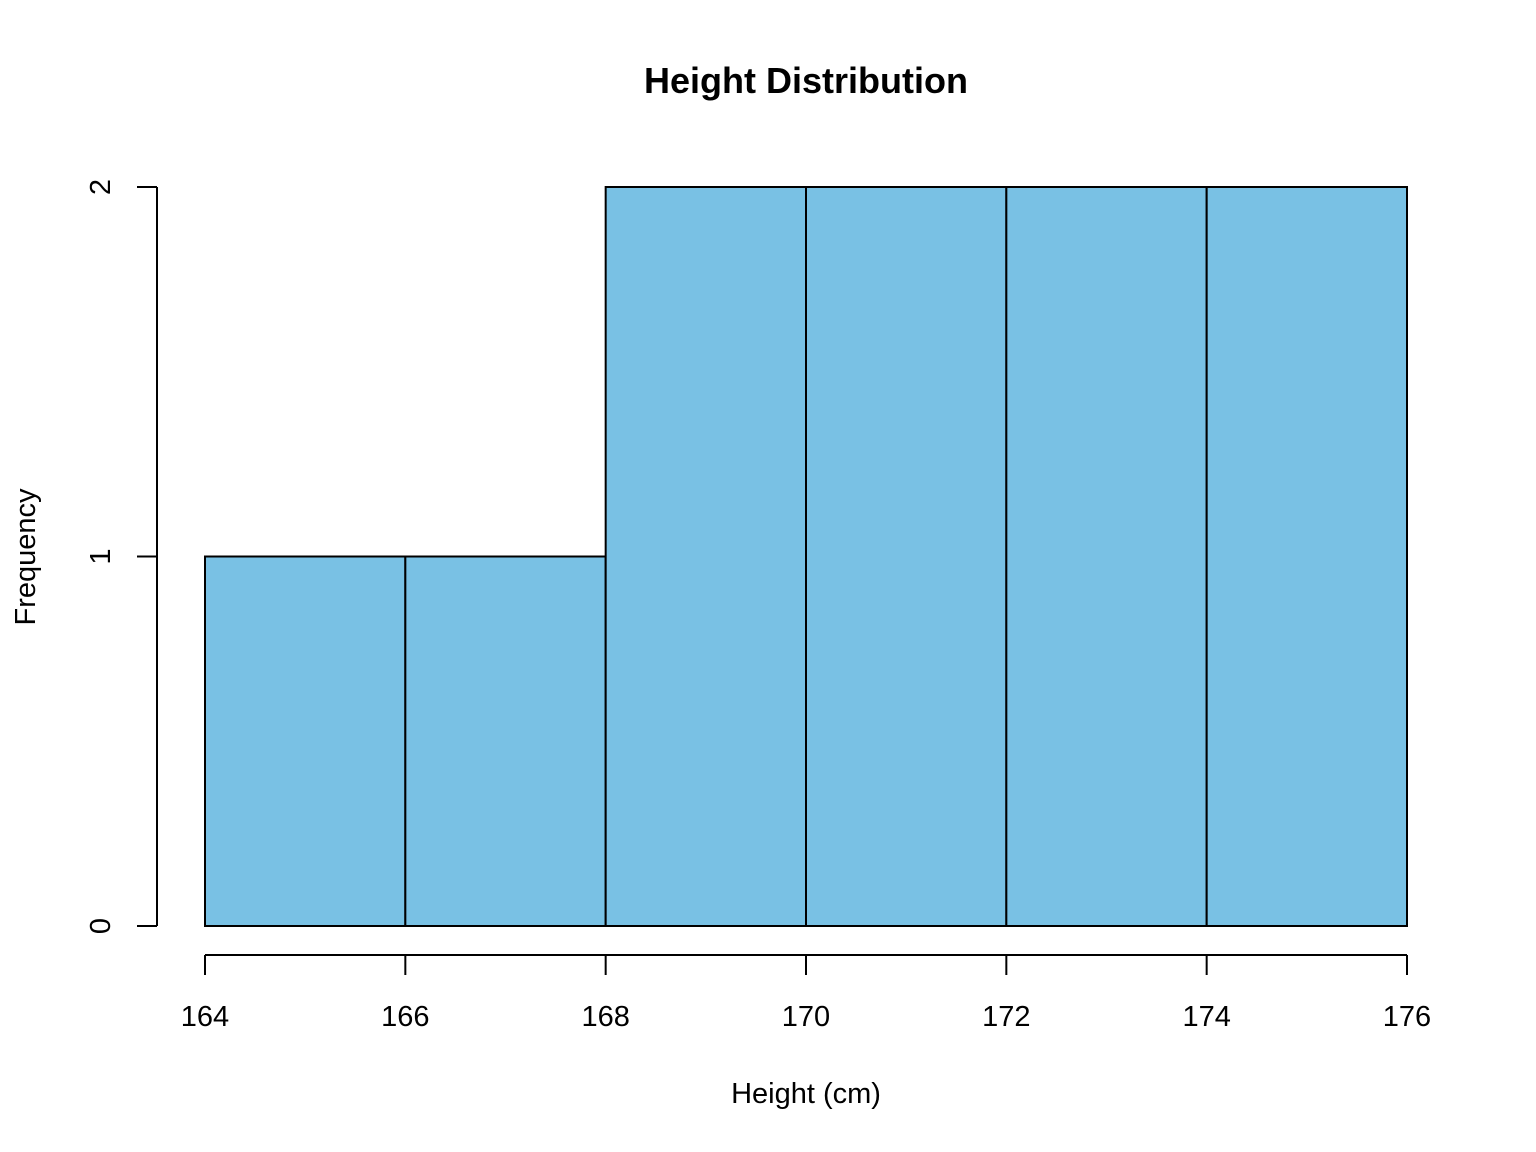  Describe the element at coordinates (101, 187) in the screenshot. I see `y-tick-label: 2` at that location.